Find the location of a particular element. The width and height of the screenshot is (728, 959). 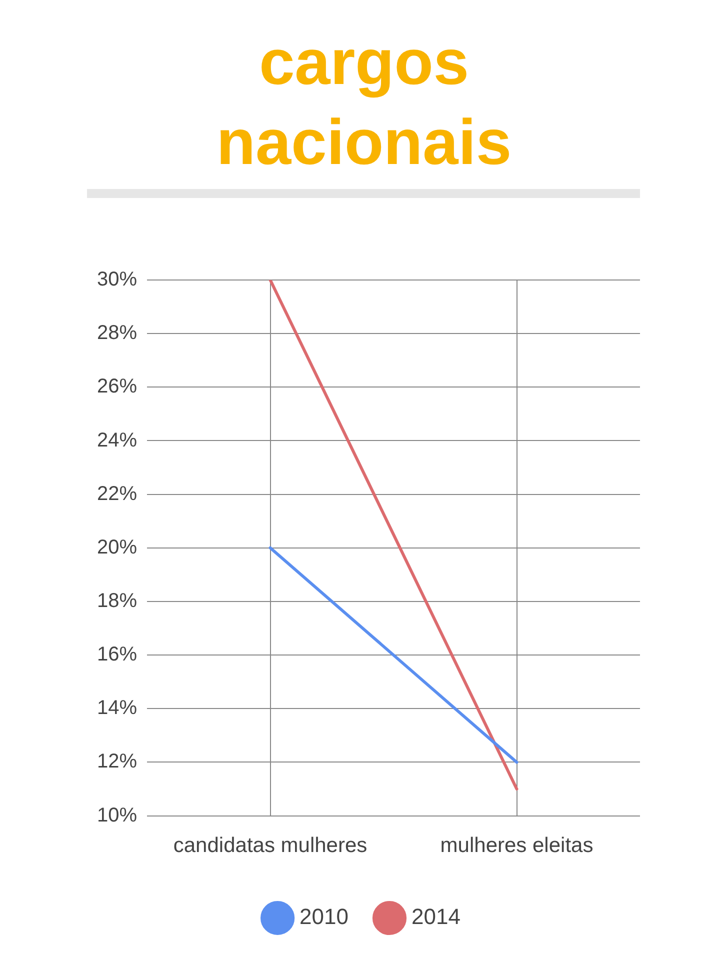

y-tick-label: 10% is located at coordinates (117, 815).